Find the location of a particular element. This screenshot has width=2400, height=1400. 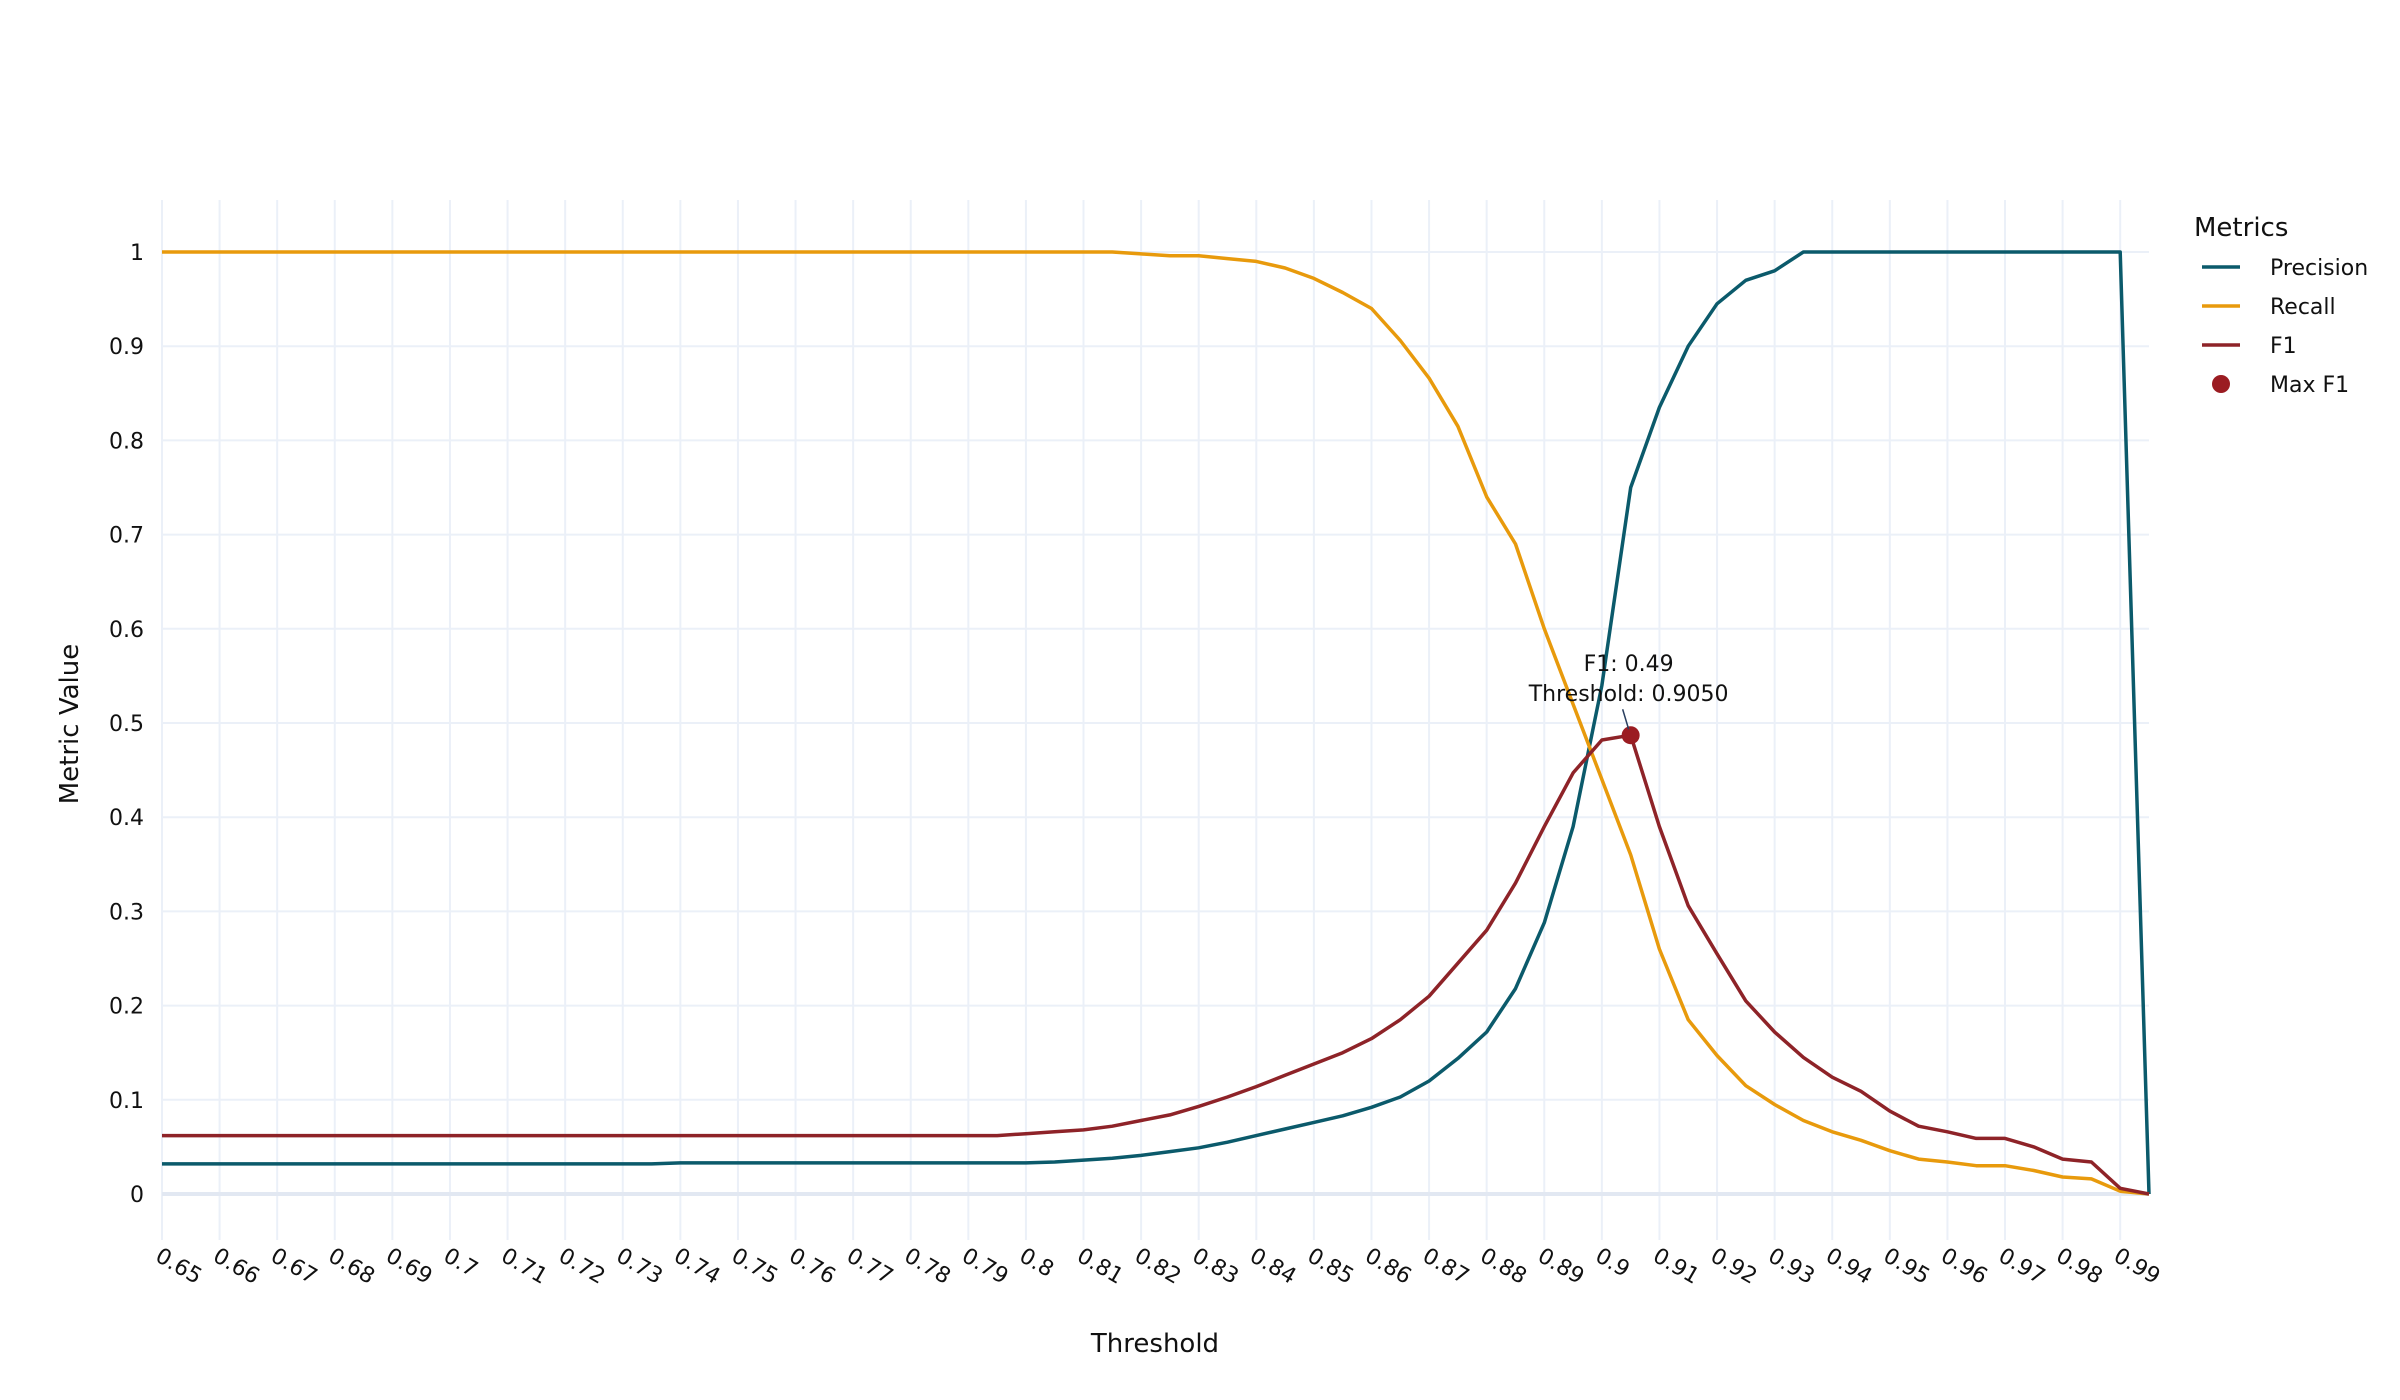

x-tick-label: 0.88 is located at coordinates (1503, 1267).